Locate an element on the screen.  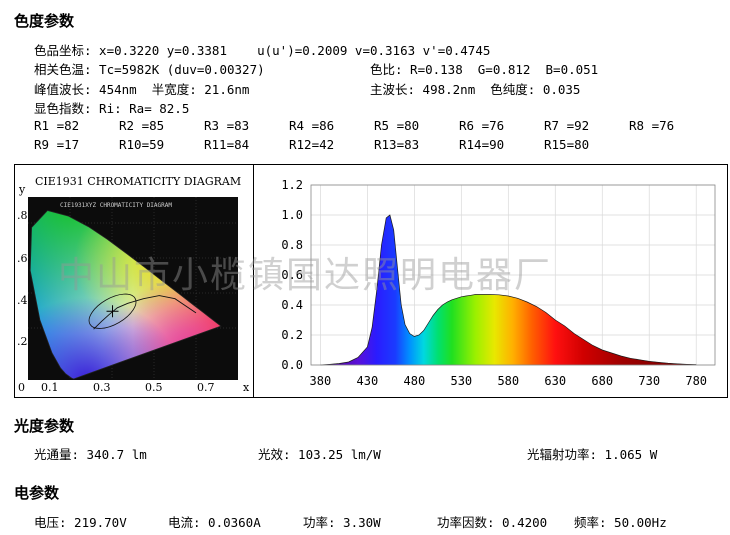
x-tick-label: 530 is located at coordinates (461, 381).